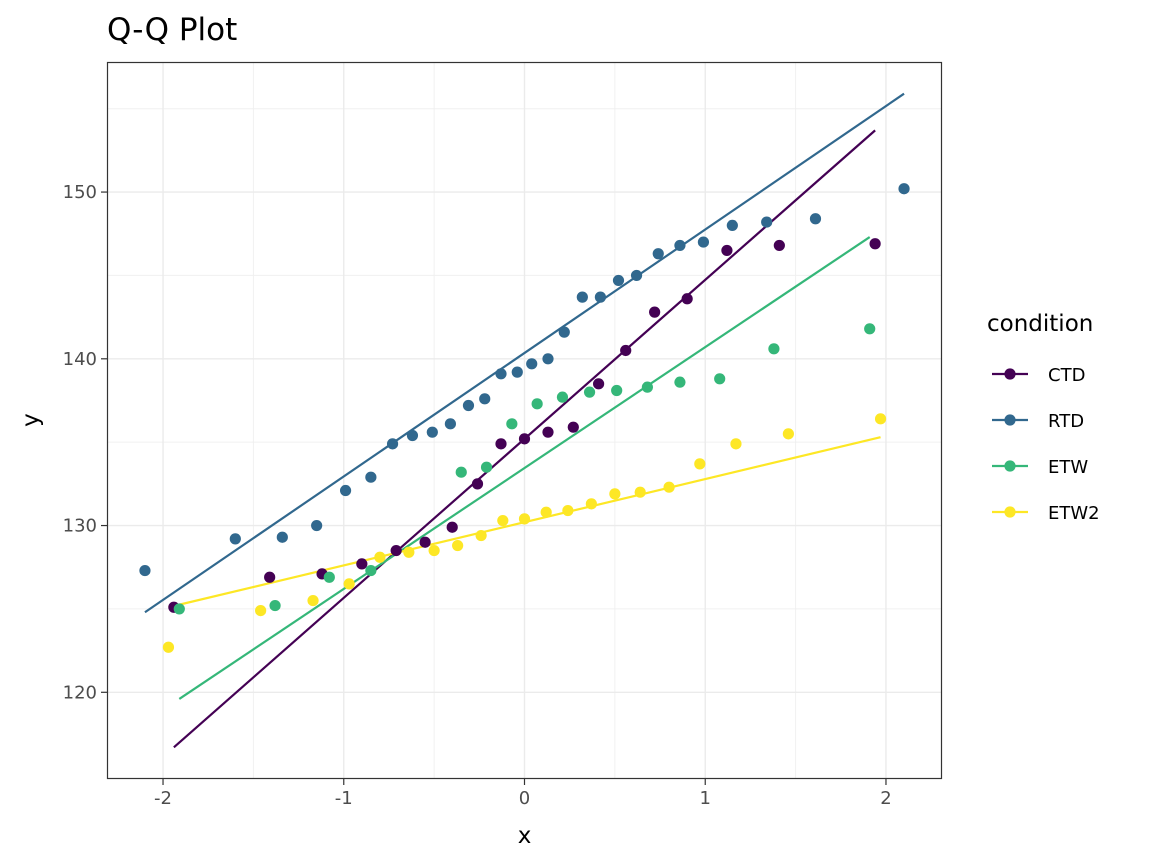 The width and height of the screenshot is (1152, 865). What do you see at coordinates (1068, 467) in the screenshot?
I see `legend-label-etw: ETW` at bounding box center [1068, 467].